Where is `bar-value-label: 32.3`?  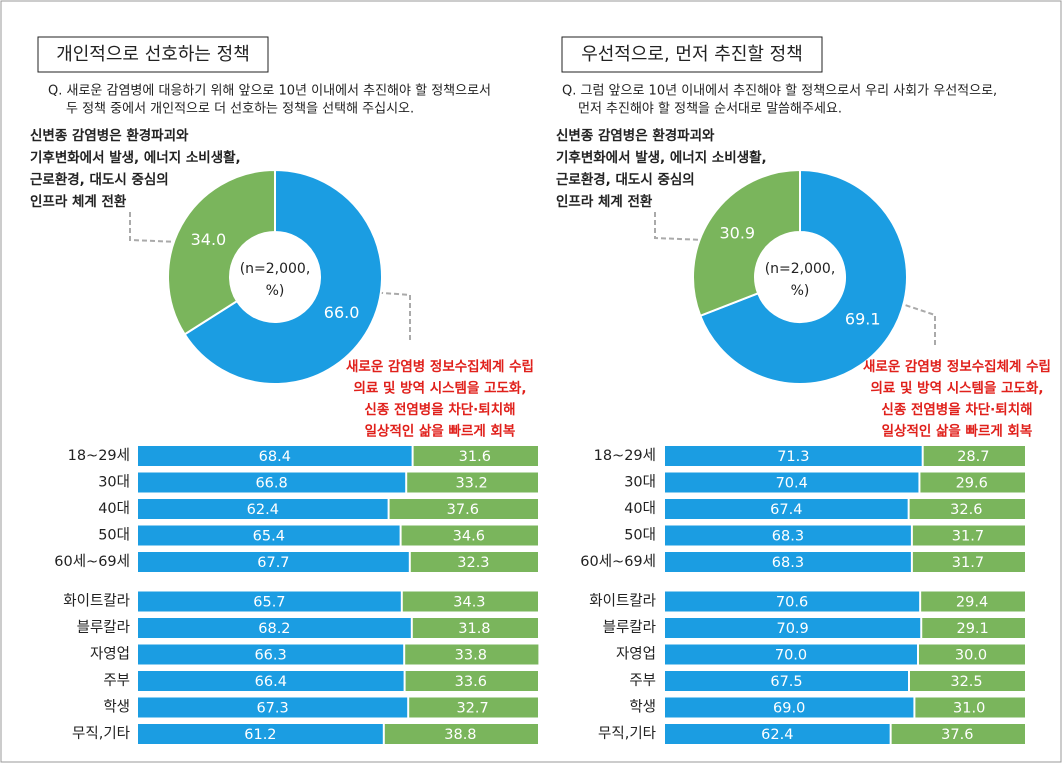
bar-value-label: 32.3 is located at coordinates (473, 563).